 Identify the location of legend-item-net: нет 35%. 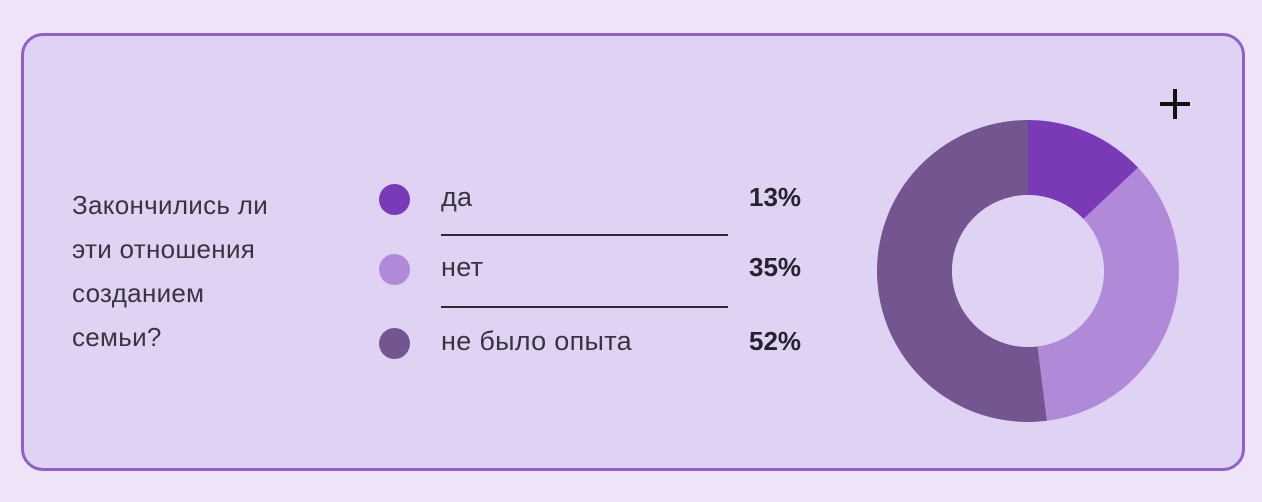
(599, 270).